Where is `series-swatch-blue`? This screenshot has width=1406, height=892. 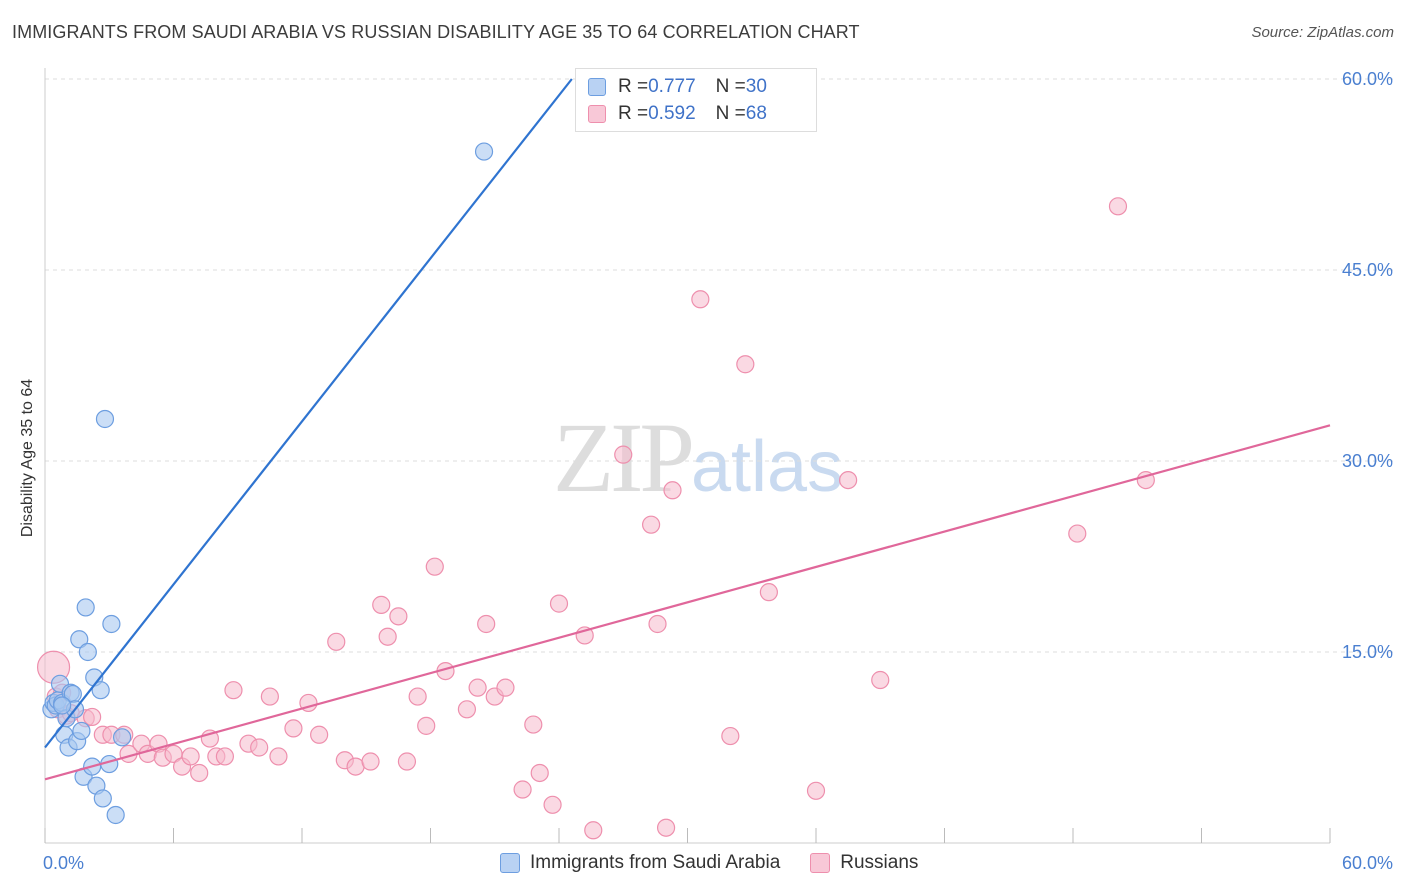
series-swatch-blue is located at coordinates (510, 863).